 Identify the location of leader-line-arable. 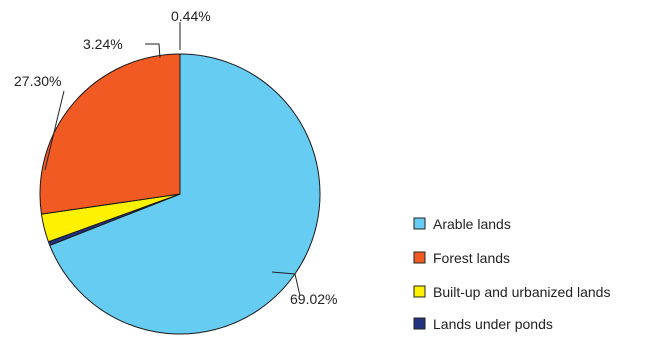
(286, 284).